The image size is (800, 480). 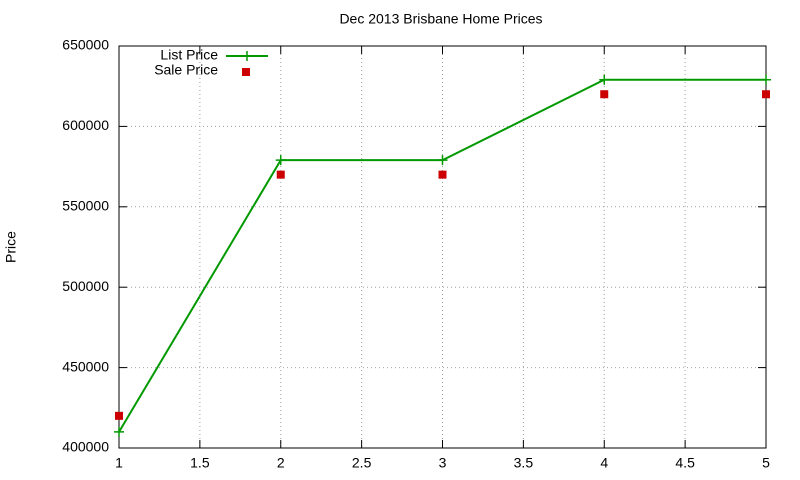 What do you see at coordinates (604, 463) in the screenshot?
I see `x-tick-label: 4` at bounding box center [604, 463].